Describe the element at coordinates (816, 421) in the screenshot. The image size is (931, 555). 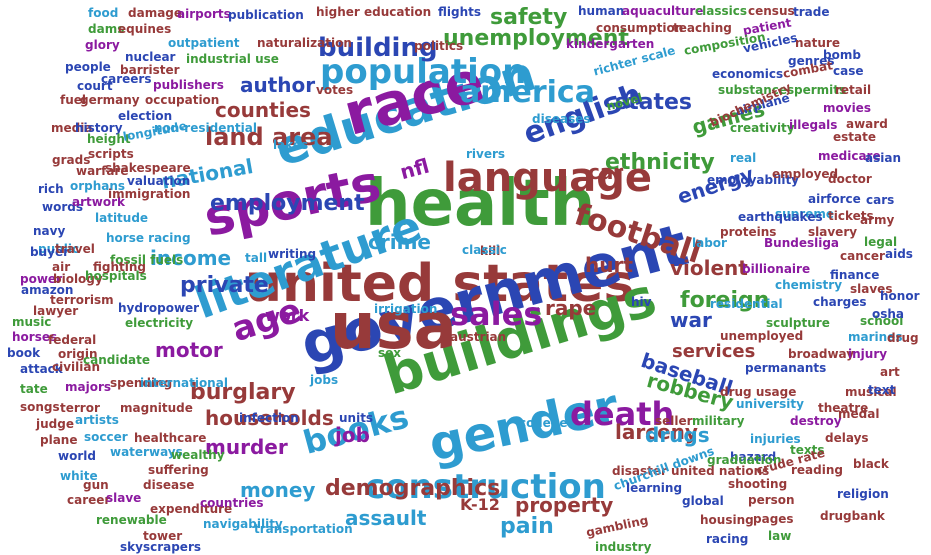
I see `word-217: destroy` at that location.